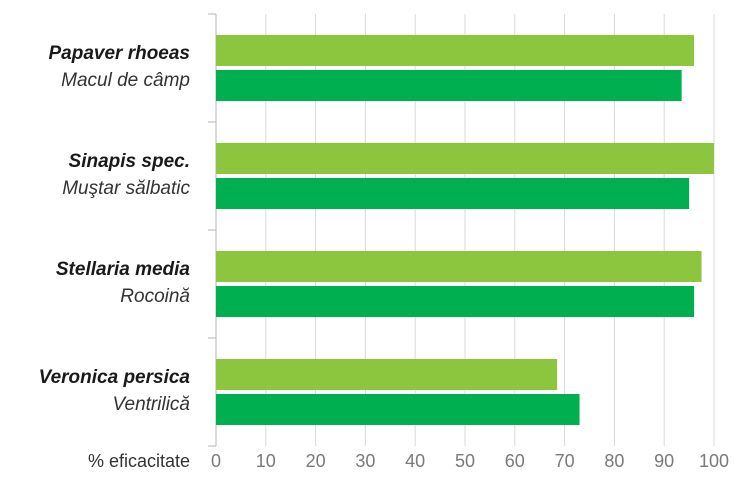 This screenshot has width=735, height=494. What do you see at coordinates (714, 461) in the screenshot?
I see `x-tick-label: 100` at bounding box center [714, 461].